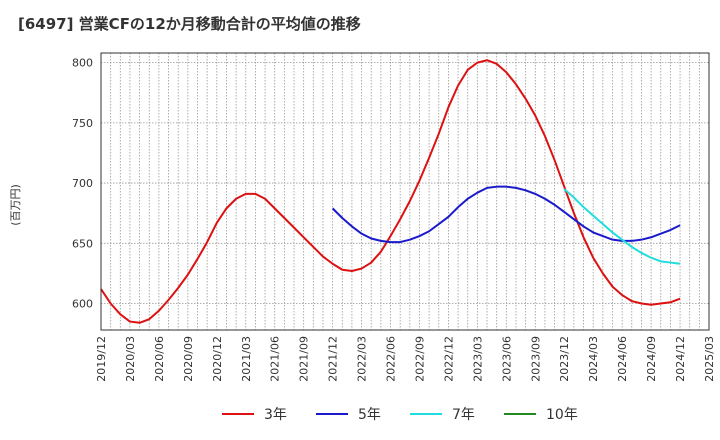  I want to click on x-tick-label: 2020/03, so click(130, 359).